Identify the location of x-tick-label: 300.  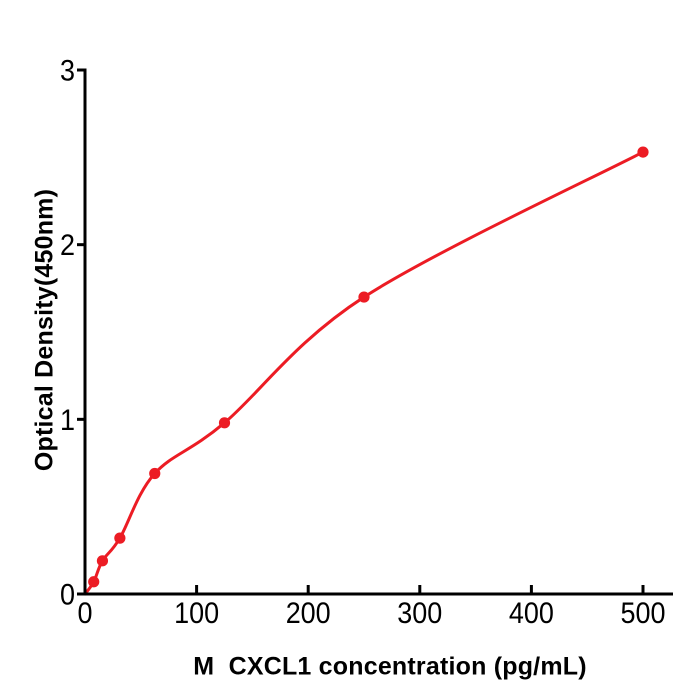
(419, 613).